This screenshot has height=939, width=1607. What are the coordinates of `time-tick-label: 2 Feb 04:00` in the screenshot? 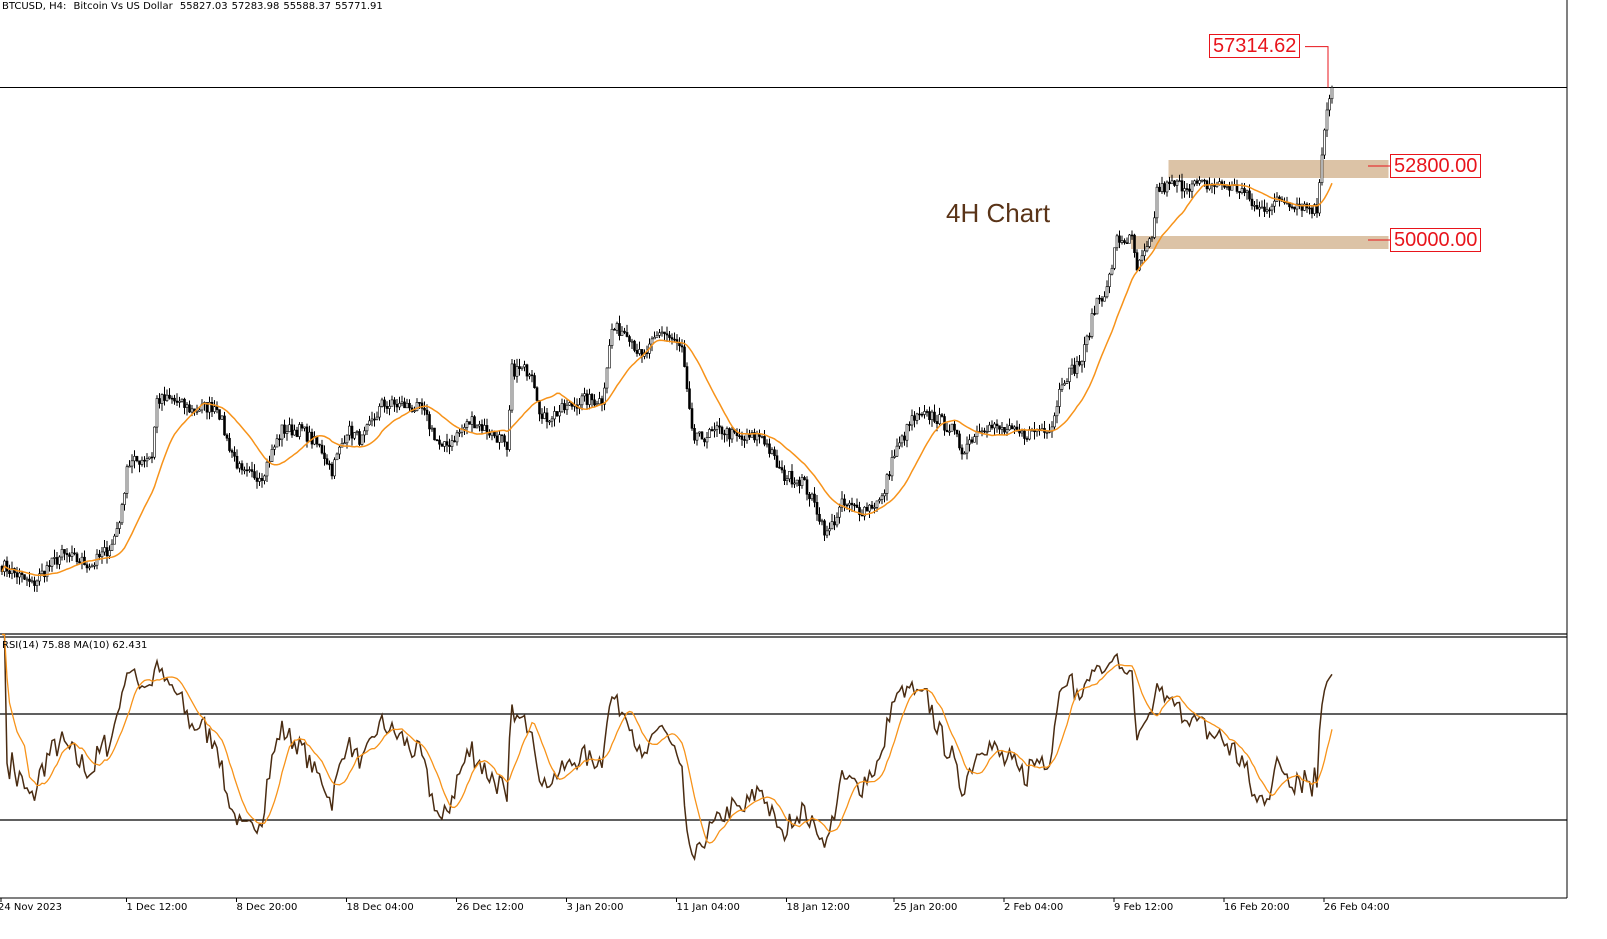 It's located at (1034, 907).